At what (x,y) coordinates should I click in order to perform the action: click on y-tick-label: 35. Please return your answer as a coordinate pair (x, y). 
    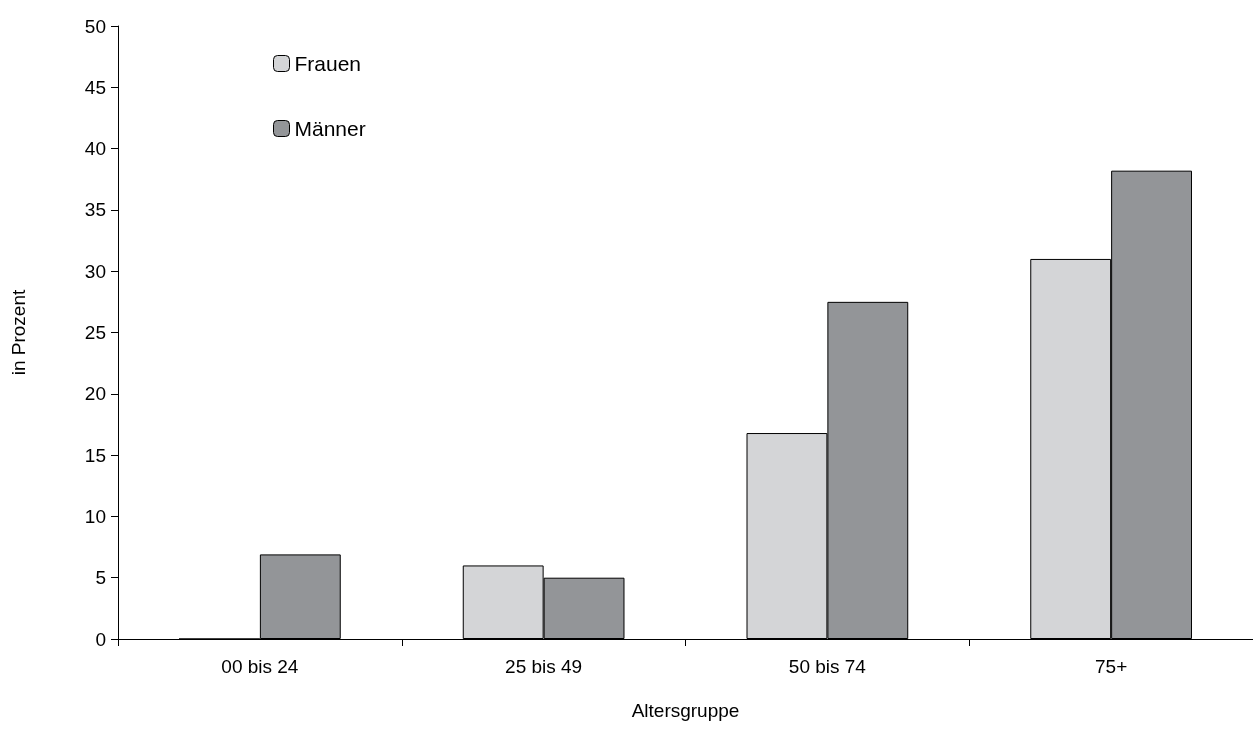
    Looking at the image, I should click on (95, 210).